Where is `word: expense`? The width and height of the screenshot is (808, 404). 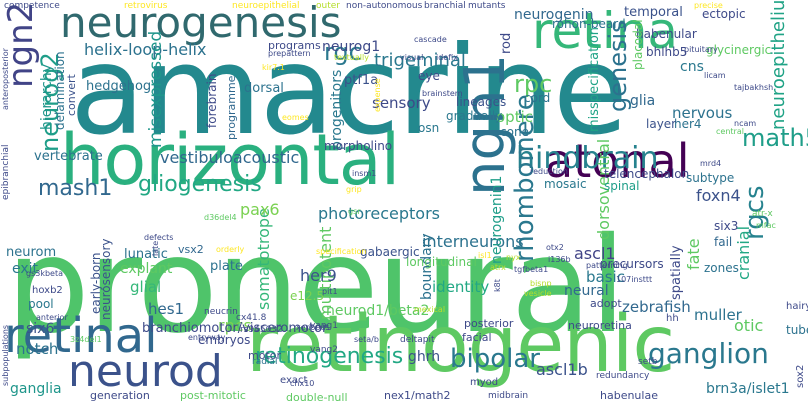
word: expense is located at coordinates (377, 95).